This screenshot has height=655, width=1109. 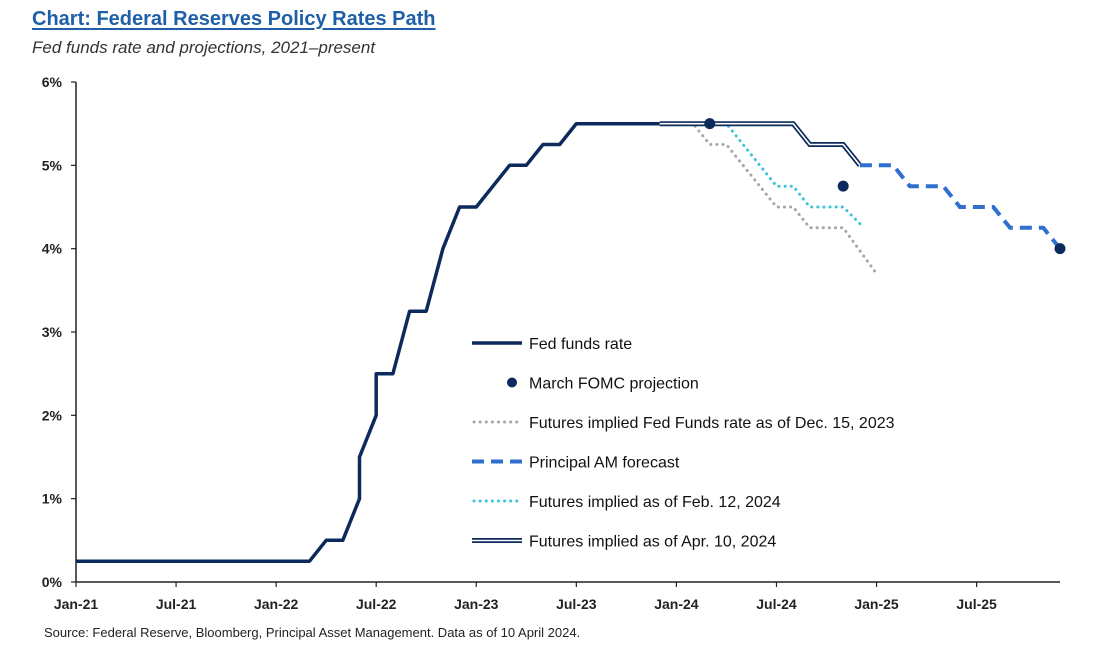 What do you see at coordinates (52, 165) in the screenshot?
I see `y-tick-label: 5%` at bounding box center [52, 165].